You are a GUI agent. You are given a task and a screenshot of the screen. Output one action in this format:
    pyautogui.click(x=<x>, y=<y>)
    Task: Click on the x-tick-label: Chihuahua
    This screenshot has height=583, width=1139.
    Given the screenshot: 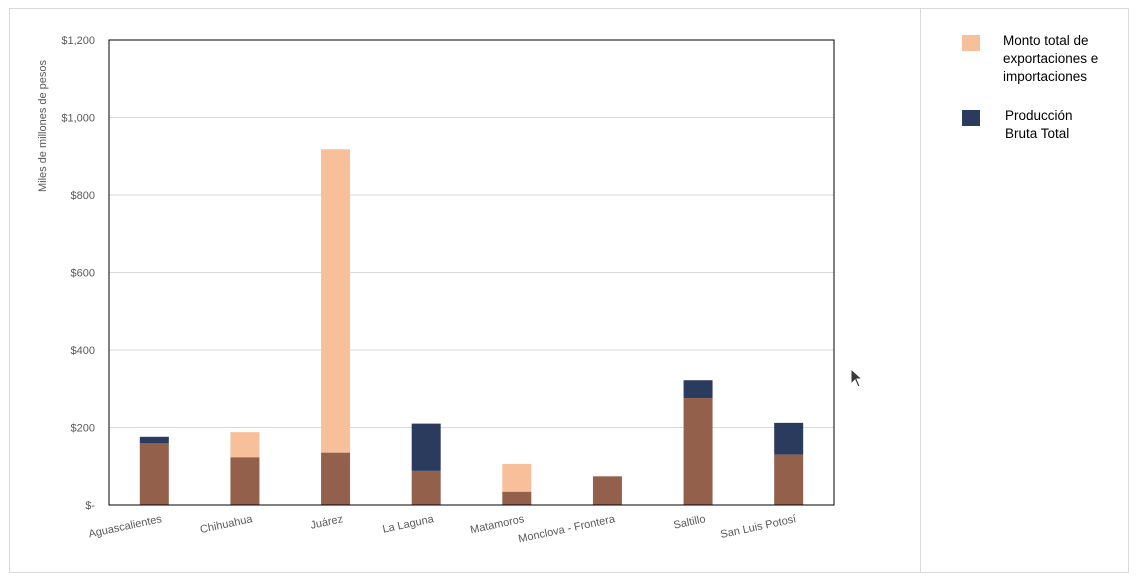 What is the action you would take?
    pyautogui.click(x=226, y=524)
    